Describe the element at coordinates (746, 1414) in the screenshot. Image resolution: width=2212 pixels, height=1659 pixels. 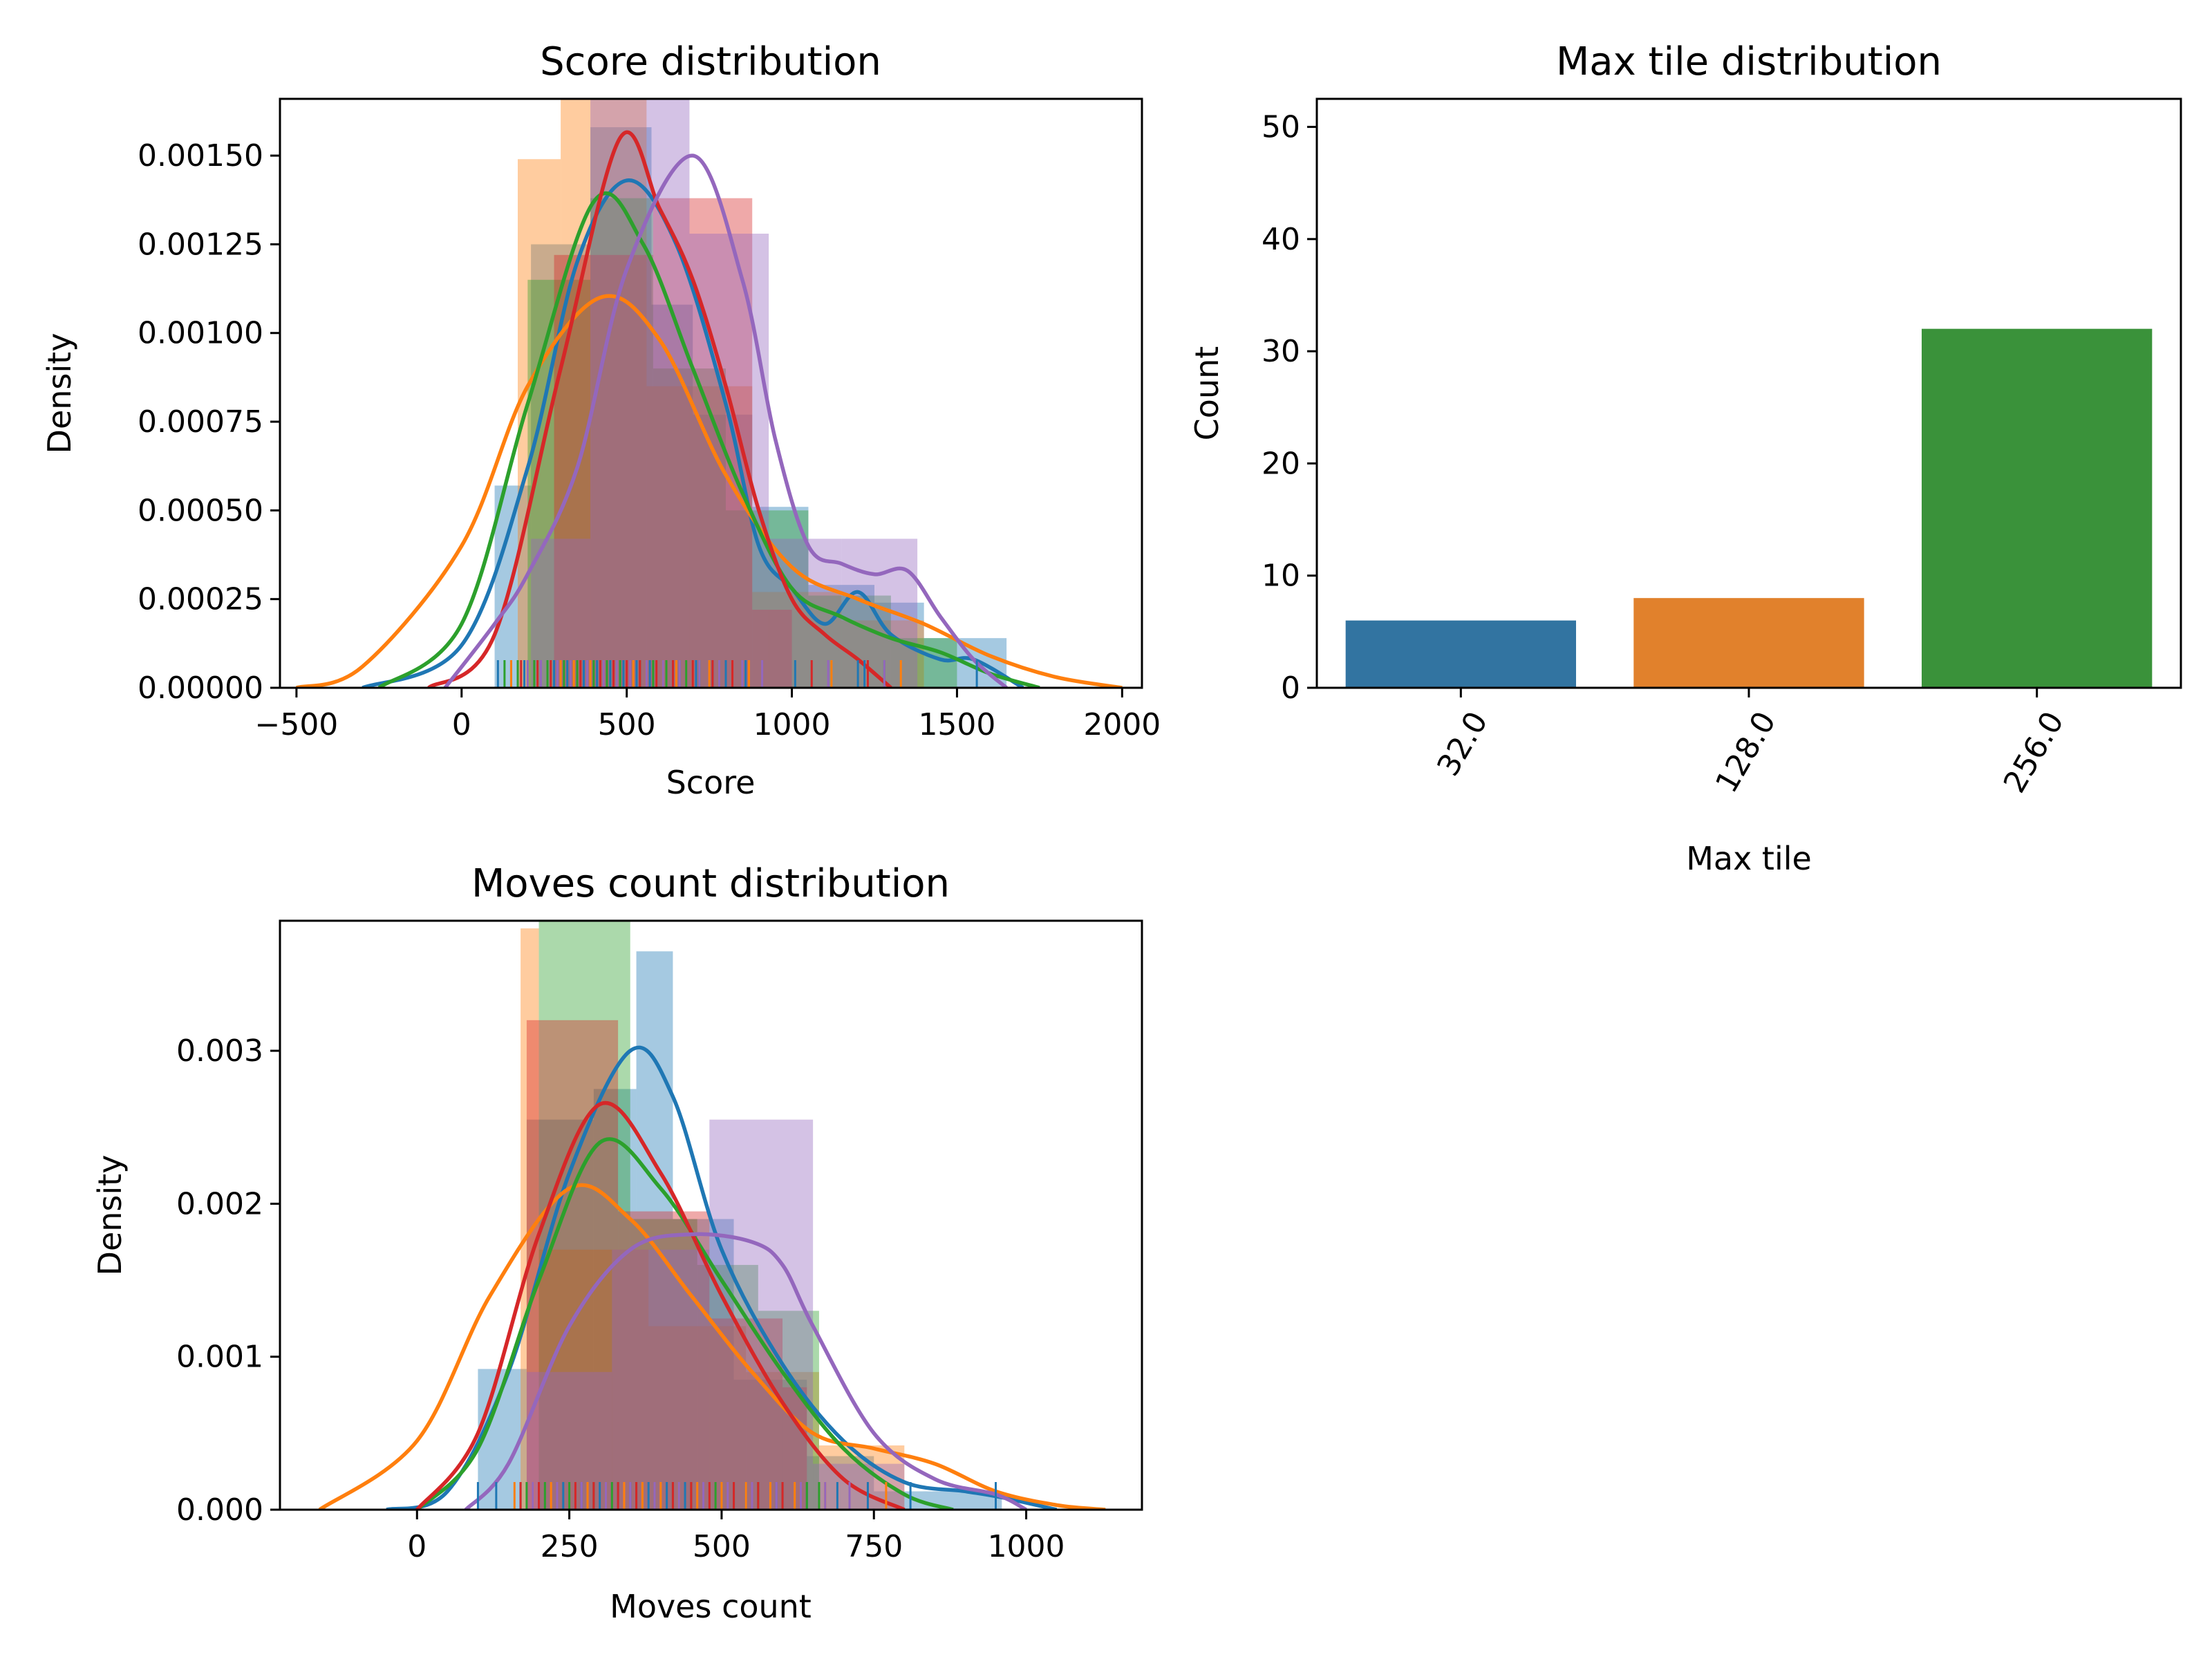
I see `moves-series-3-hist-bar` at that location.